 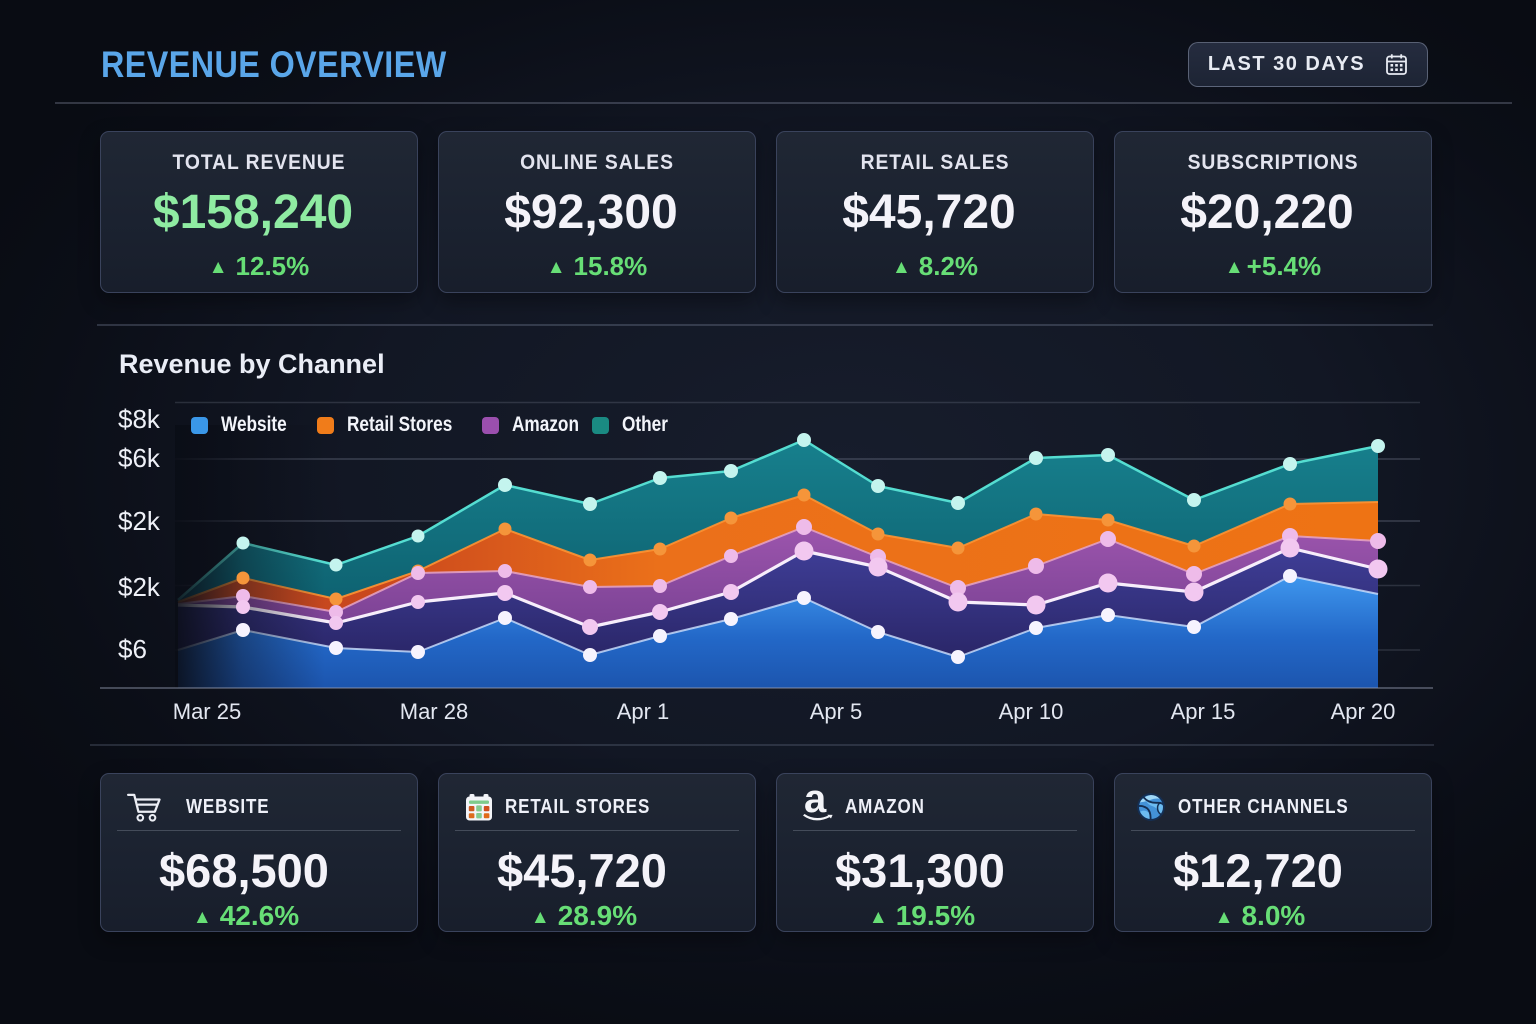 What do you see at coordinates (1203, 711) in the screenshot?
I see `svg-text: Apr 15` at bounding box center [1203, 711].